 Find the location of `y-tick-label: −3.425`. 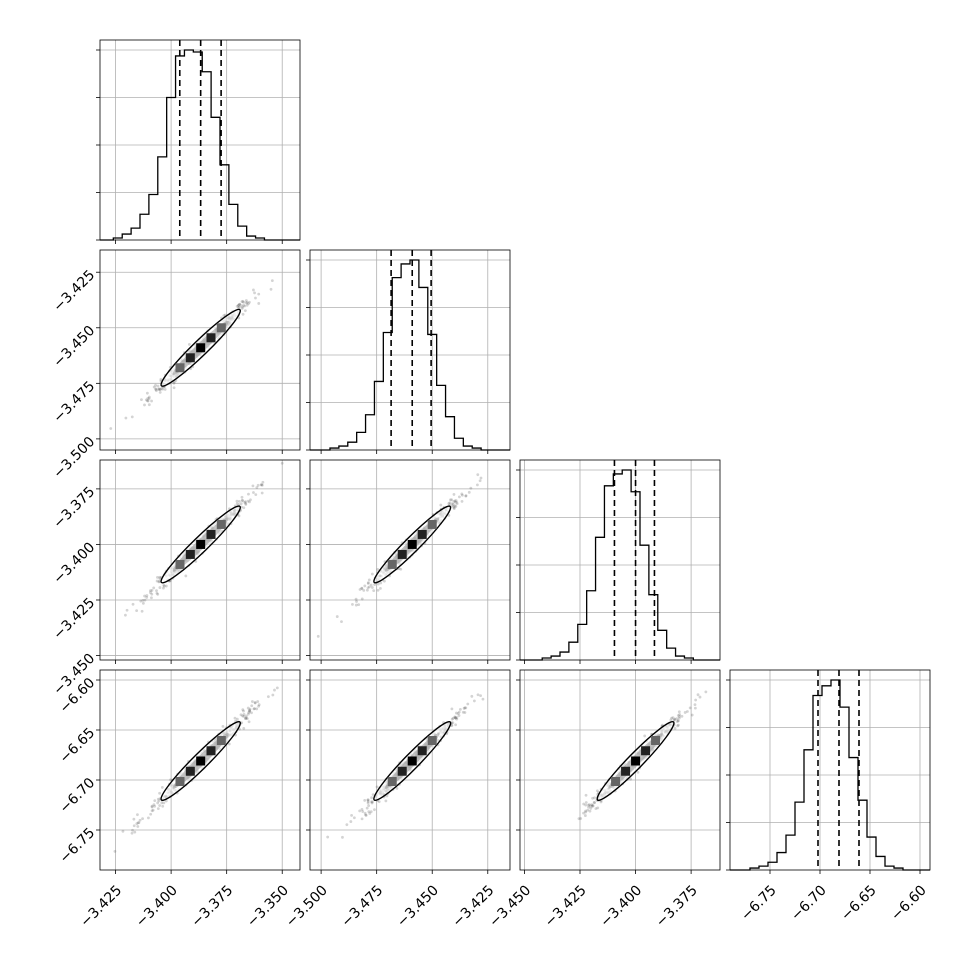

y-tick-label: −3.425 is located at coordinates (74, 291).